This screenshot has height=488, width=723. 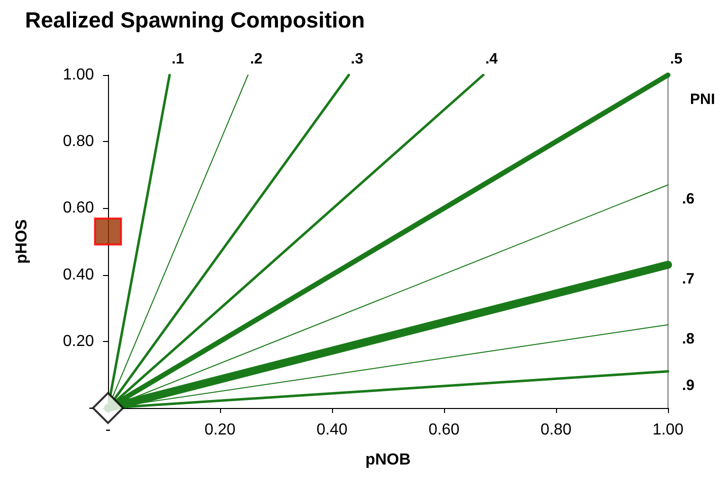 I want to click on series-label: .6, so click(x=688, y=199).